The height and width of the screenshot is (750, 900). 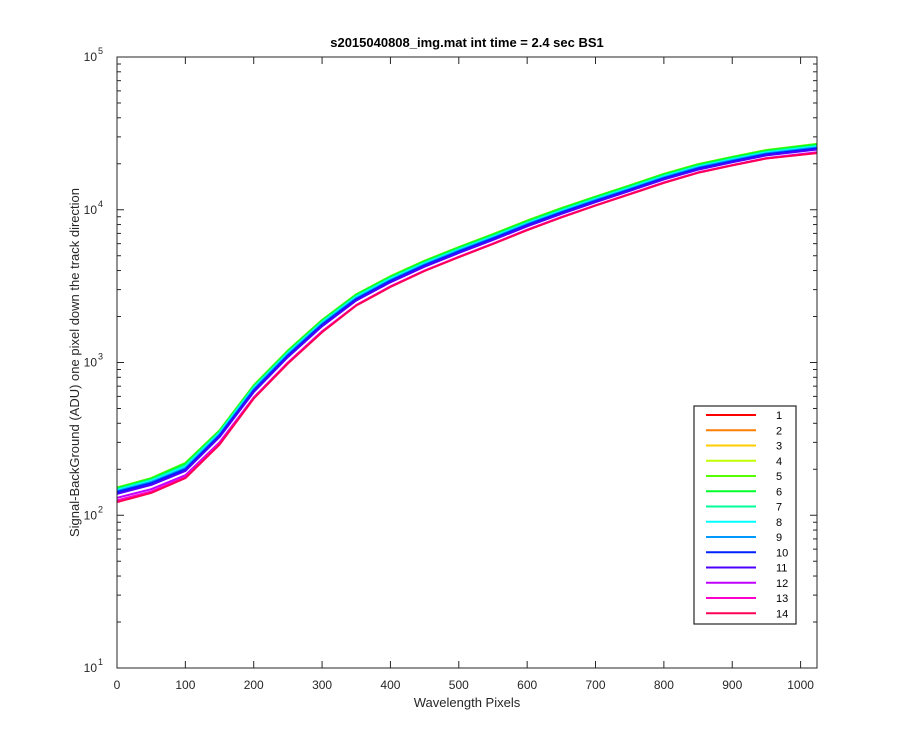 What do you see at coordinates (779, 477) in the screenshot?
I see `legend-label-5: 5` at bounding box center [779, 477].